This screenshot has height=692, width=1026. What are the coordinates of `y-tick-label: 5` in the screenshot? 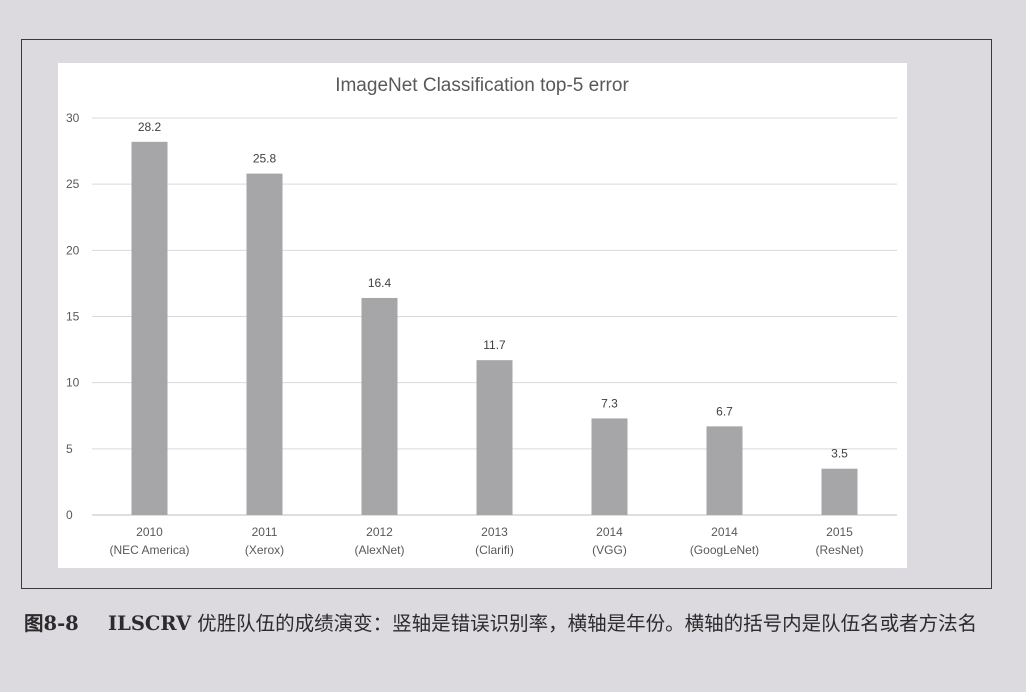 It's located at (69, 449).